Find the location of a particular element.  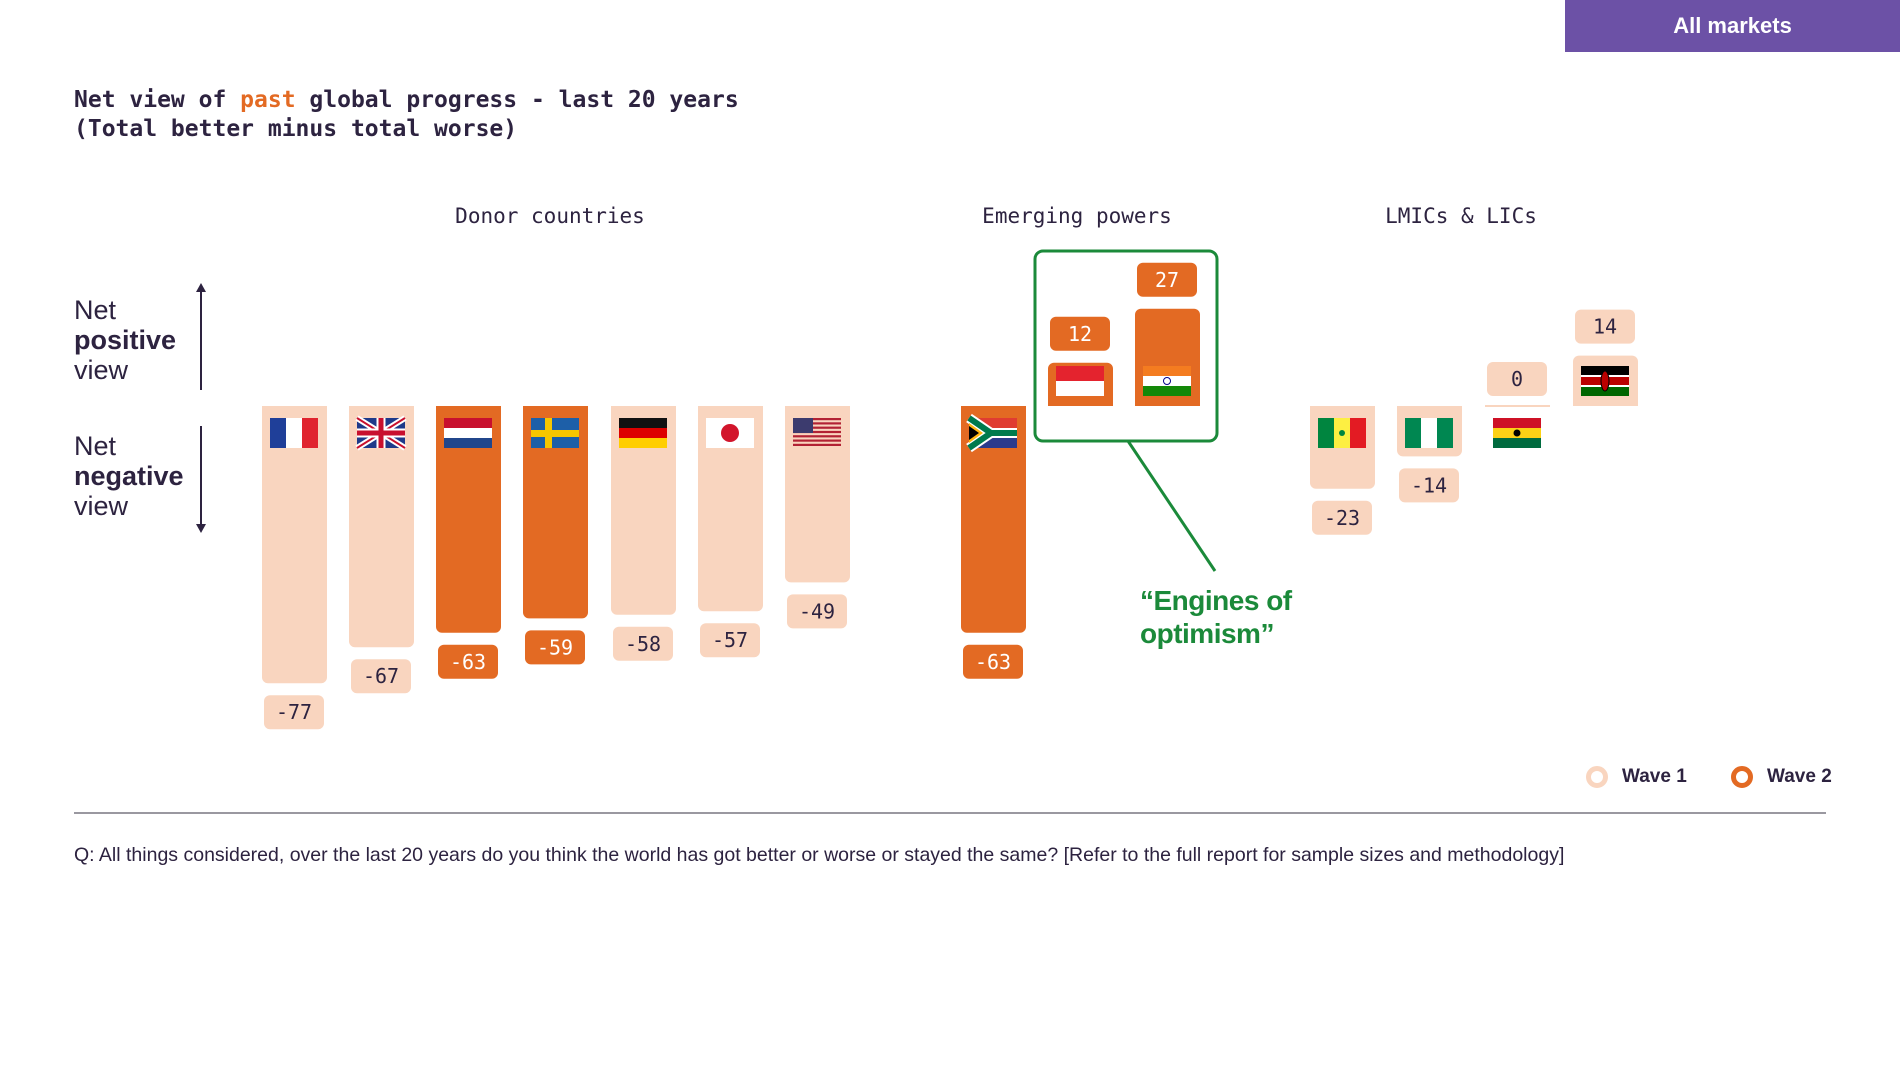

data-label-bg-united-kingdom is located at coordinates (381, 676).